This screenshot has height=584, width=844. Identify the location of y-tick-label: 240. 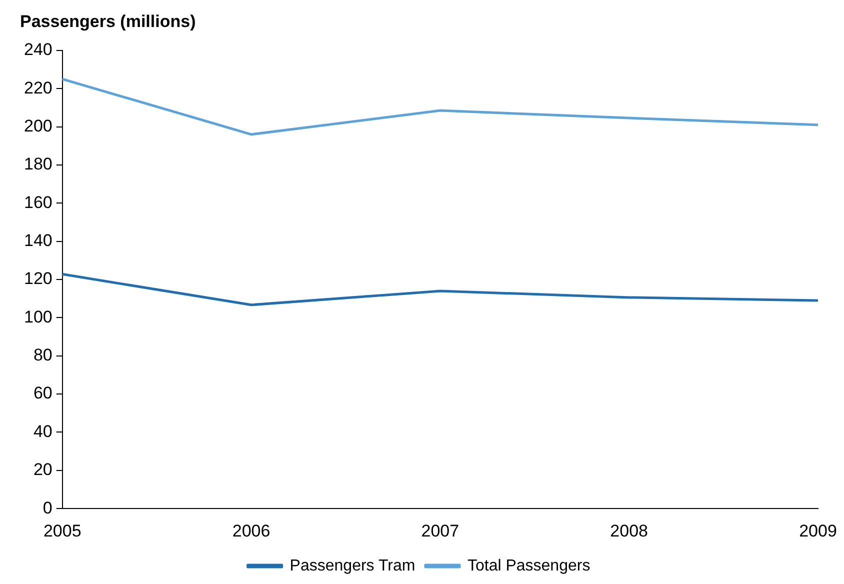
(38, 50).